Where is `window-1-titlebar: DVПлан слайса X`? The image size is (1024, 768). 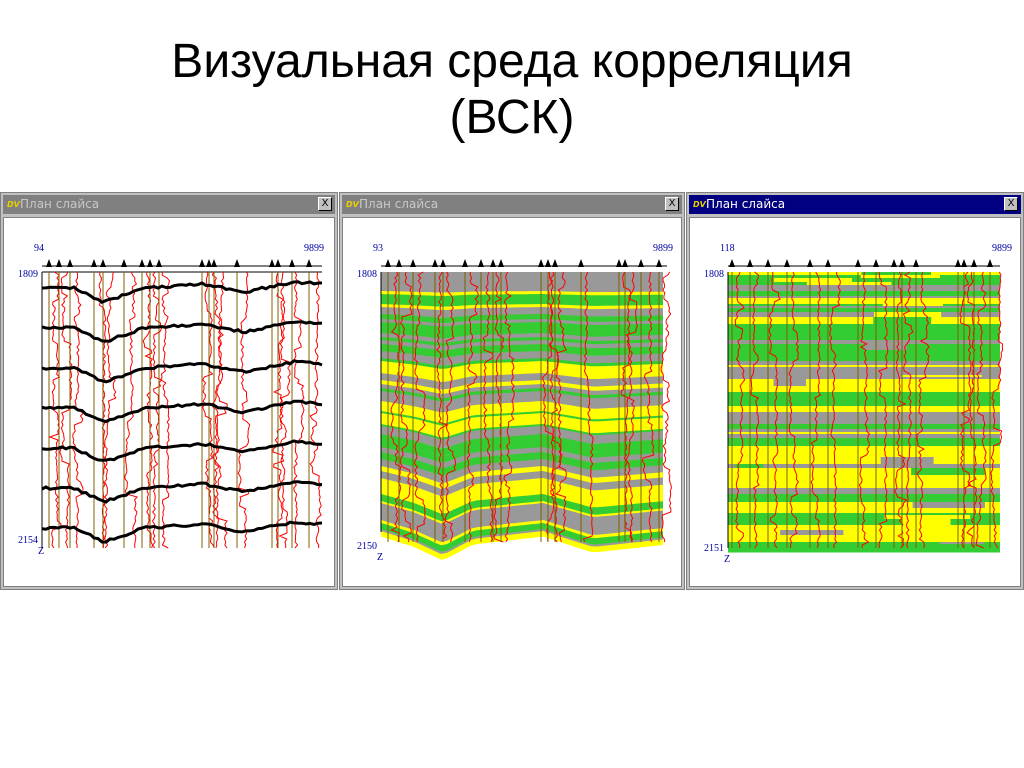 window-1-titlebar: DVПлан слайса X is located at coordinates (169, 204).